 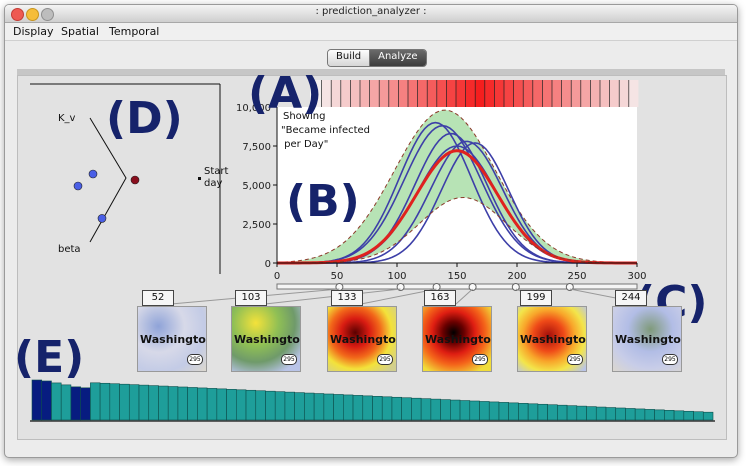 What do you see at coordinates (474, 93) in the screenshot?
I see `timeline-heat-strip` at bounding box center [474, 93].